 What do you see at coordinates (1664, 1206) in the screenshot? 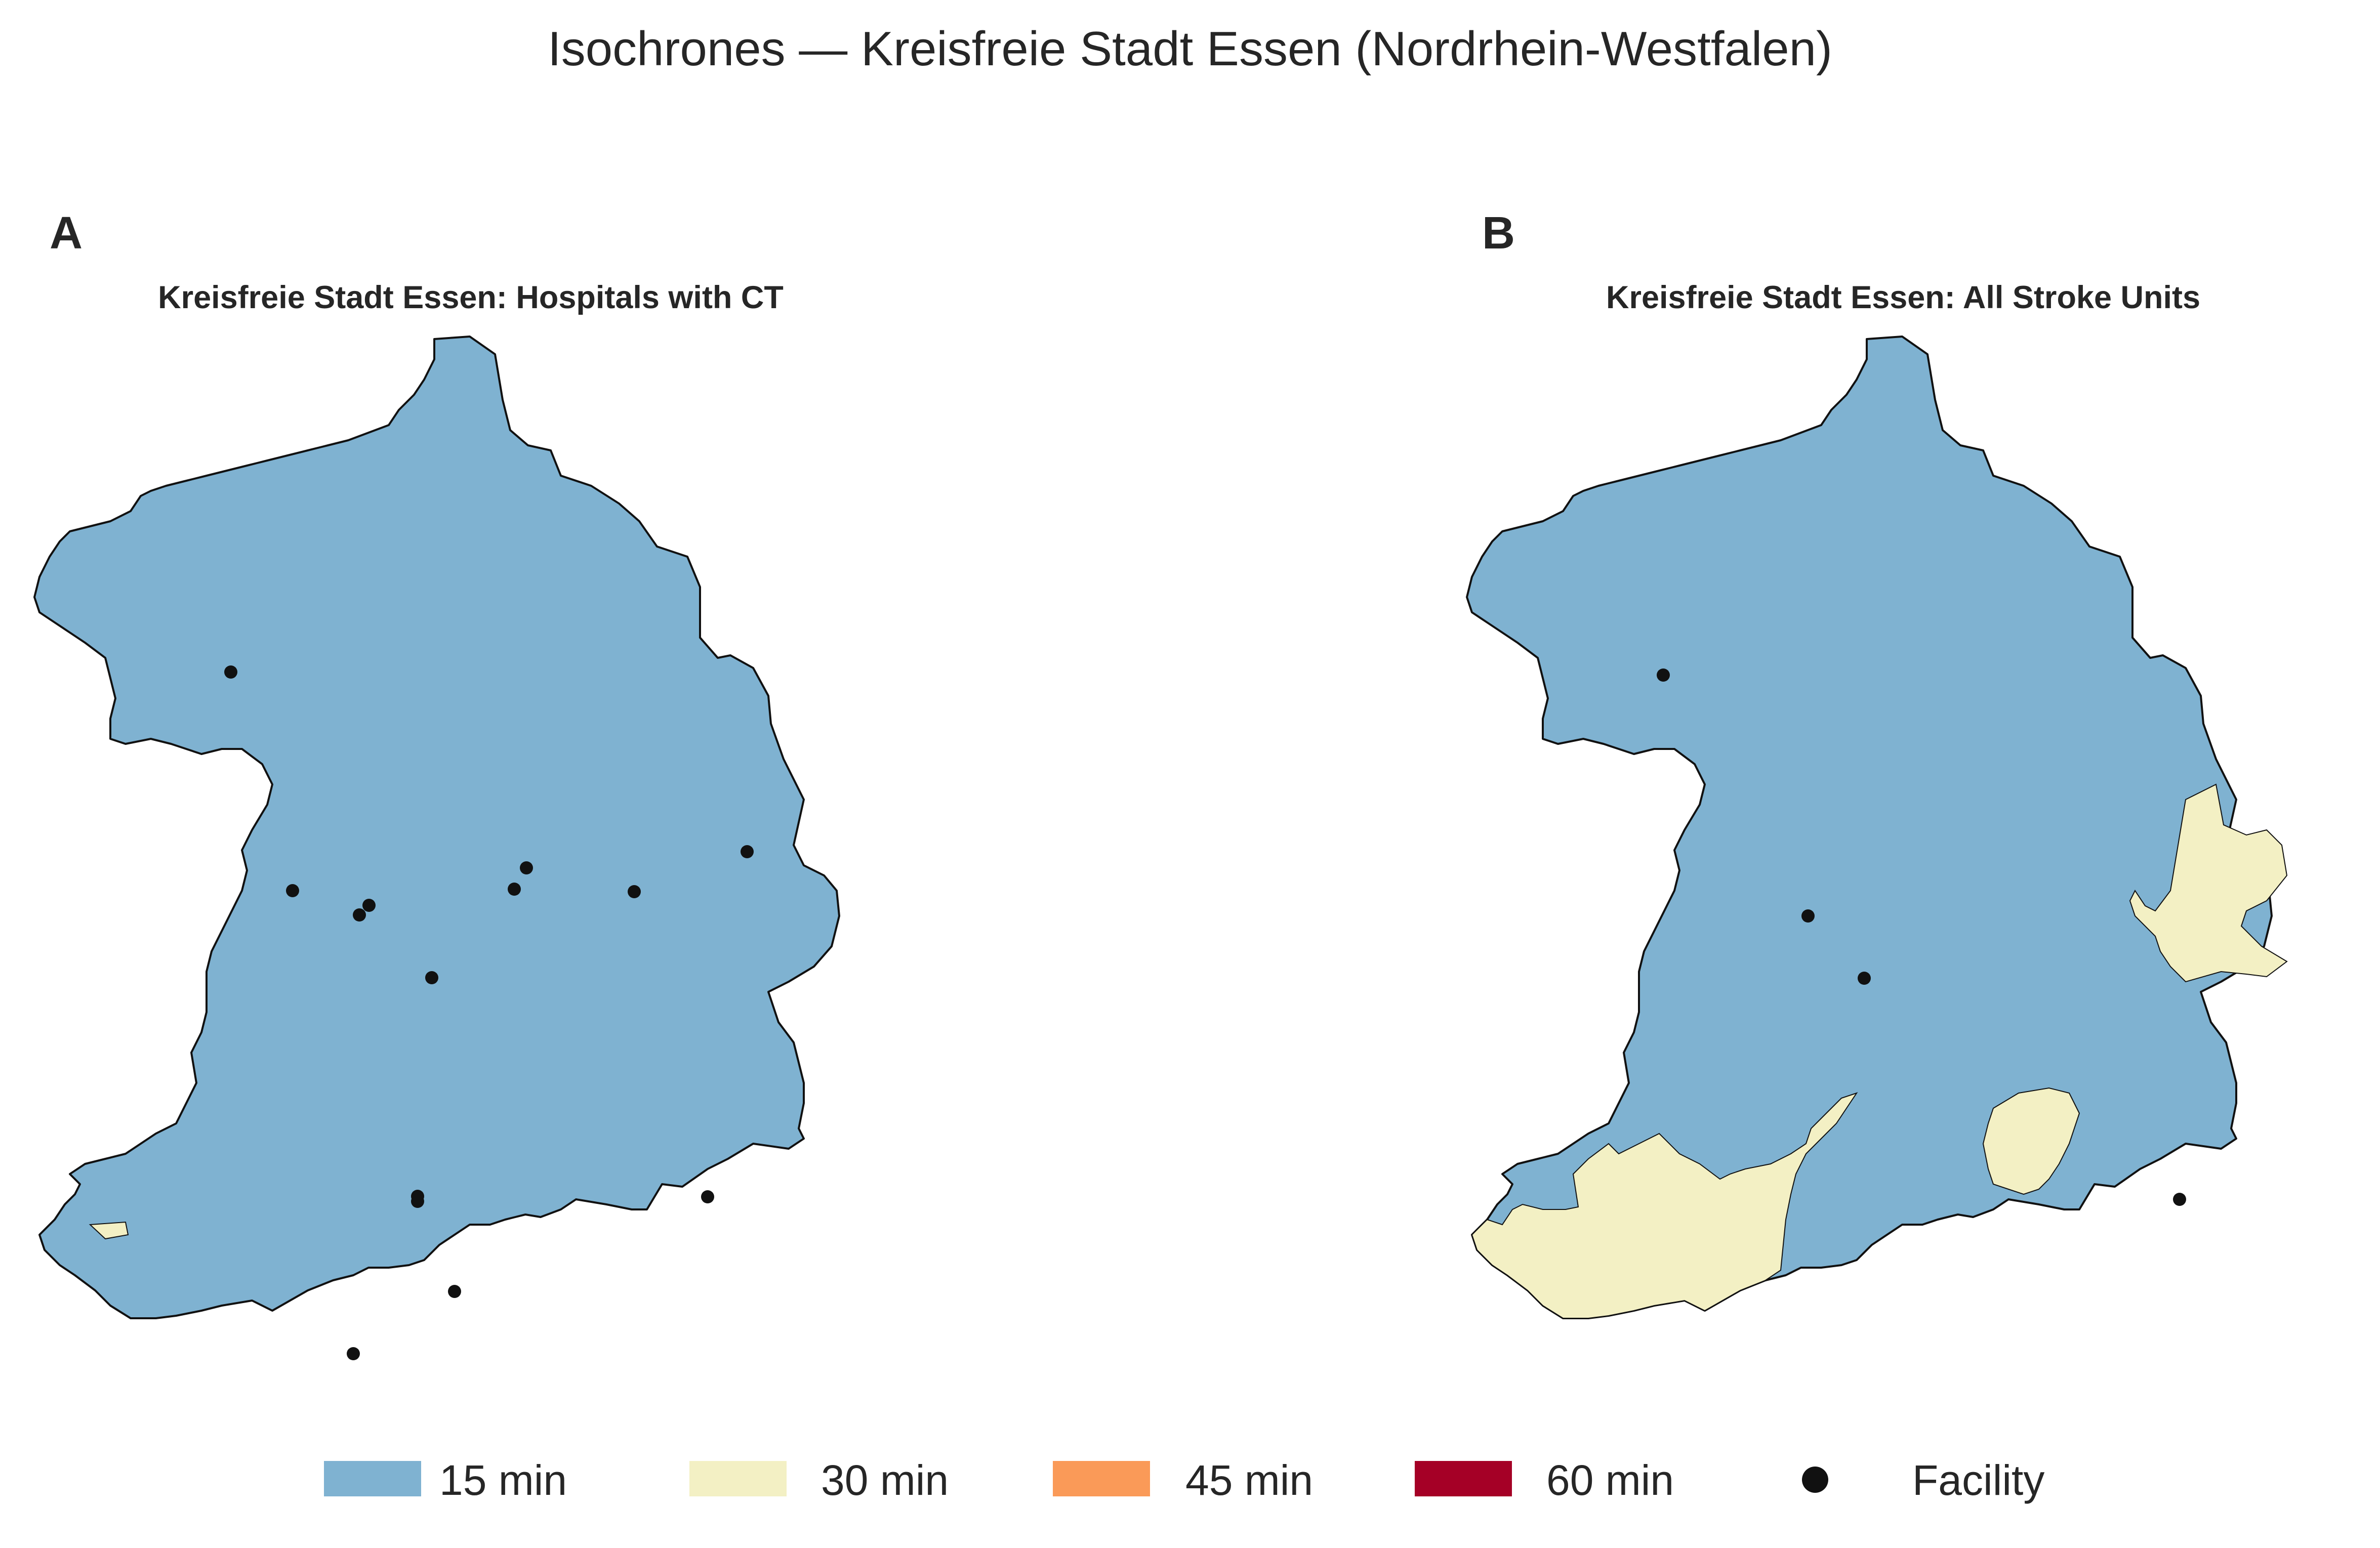
I see `isochrone-30min-southwest` at bounding box center [1664, 1206].